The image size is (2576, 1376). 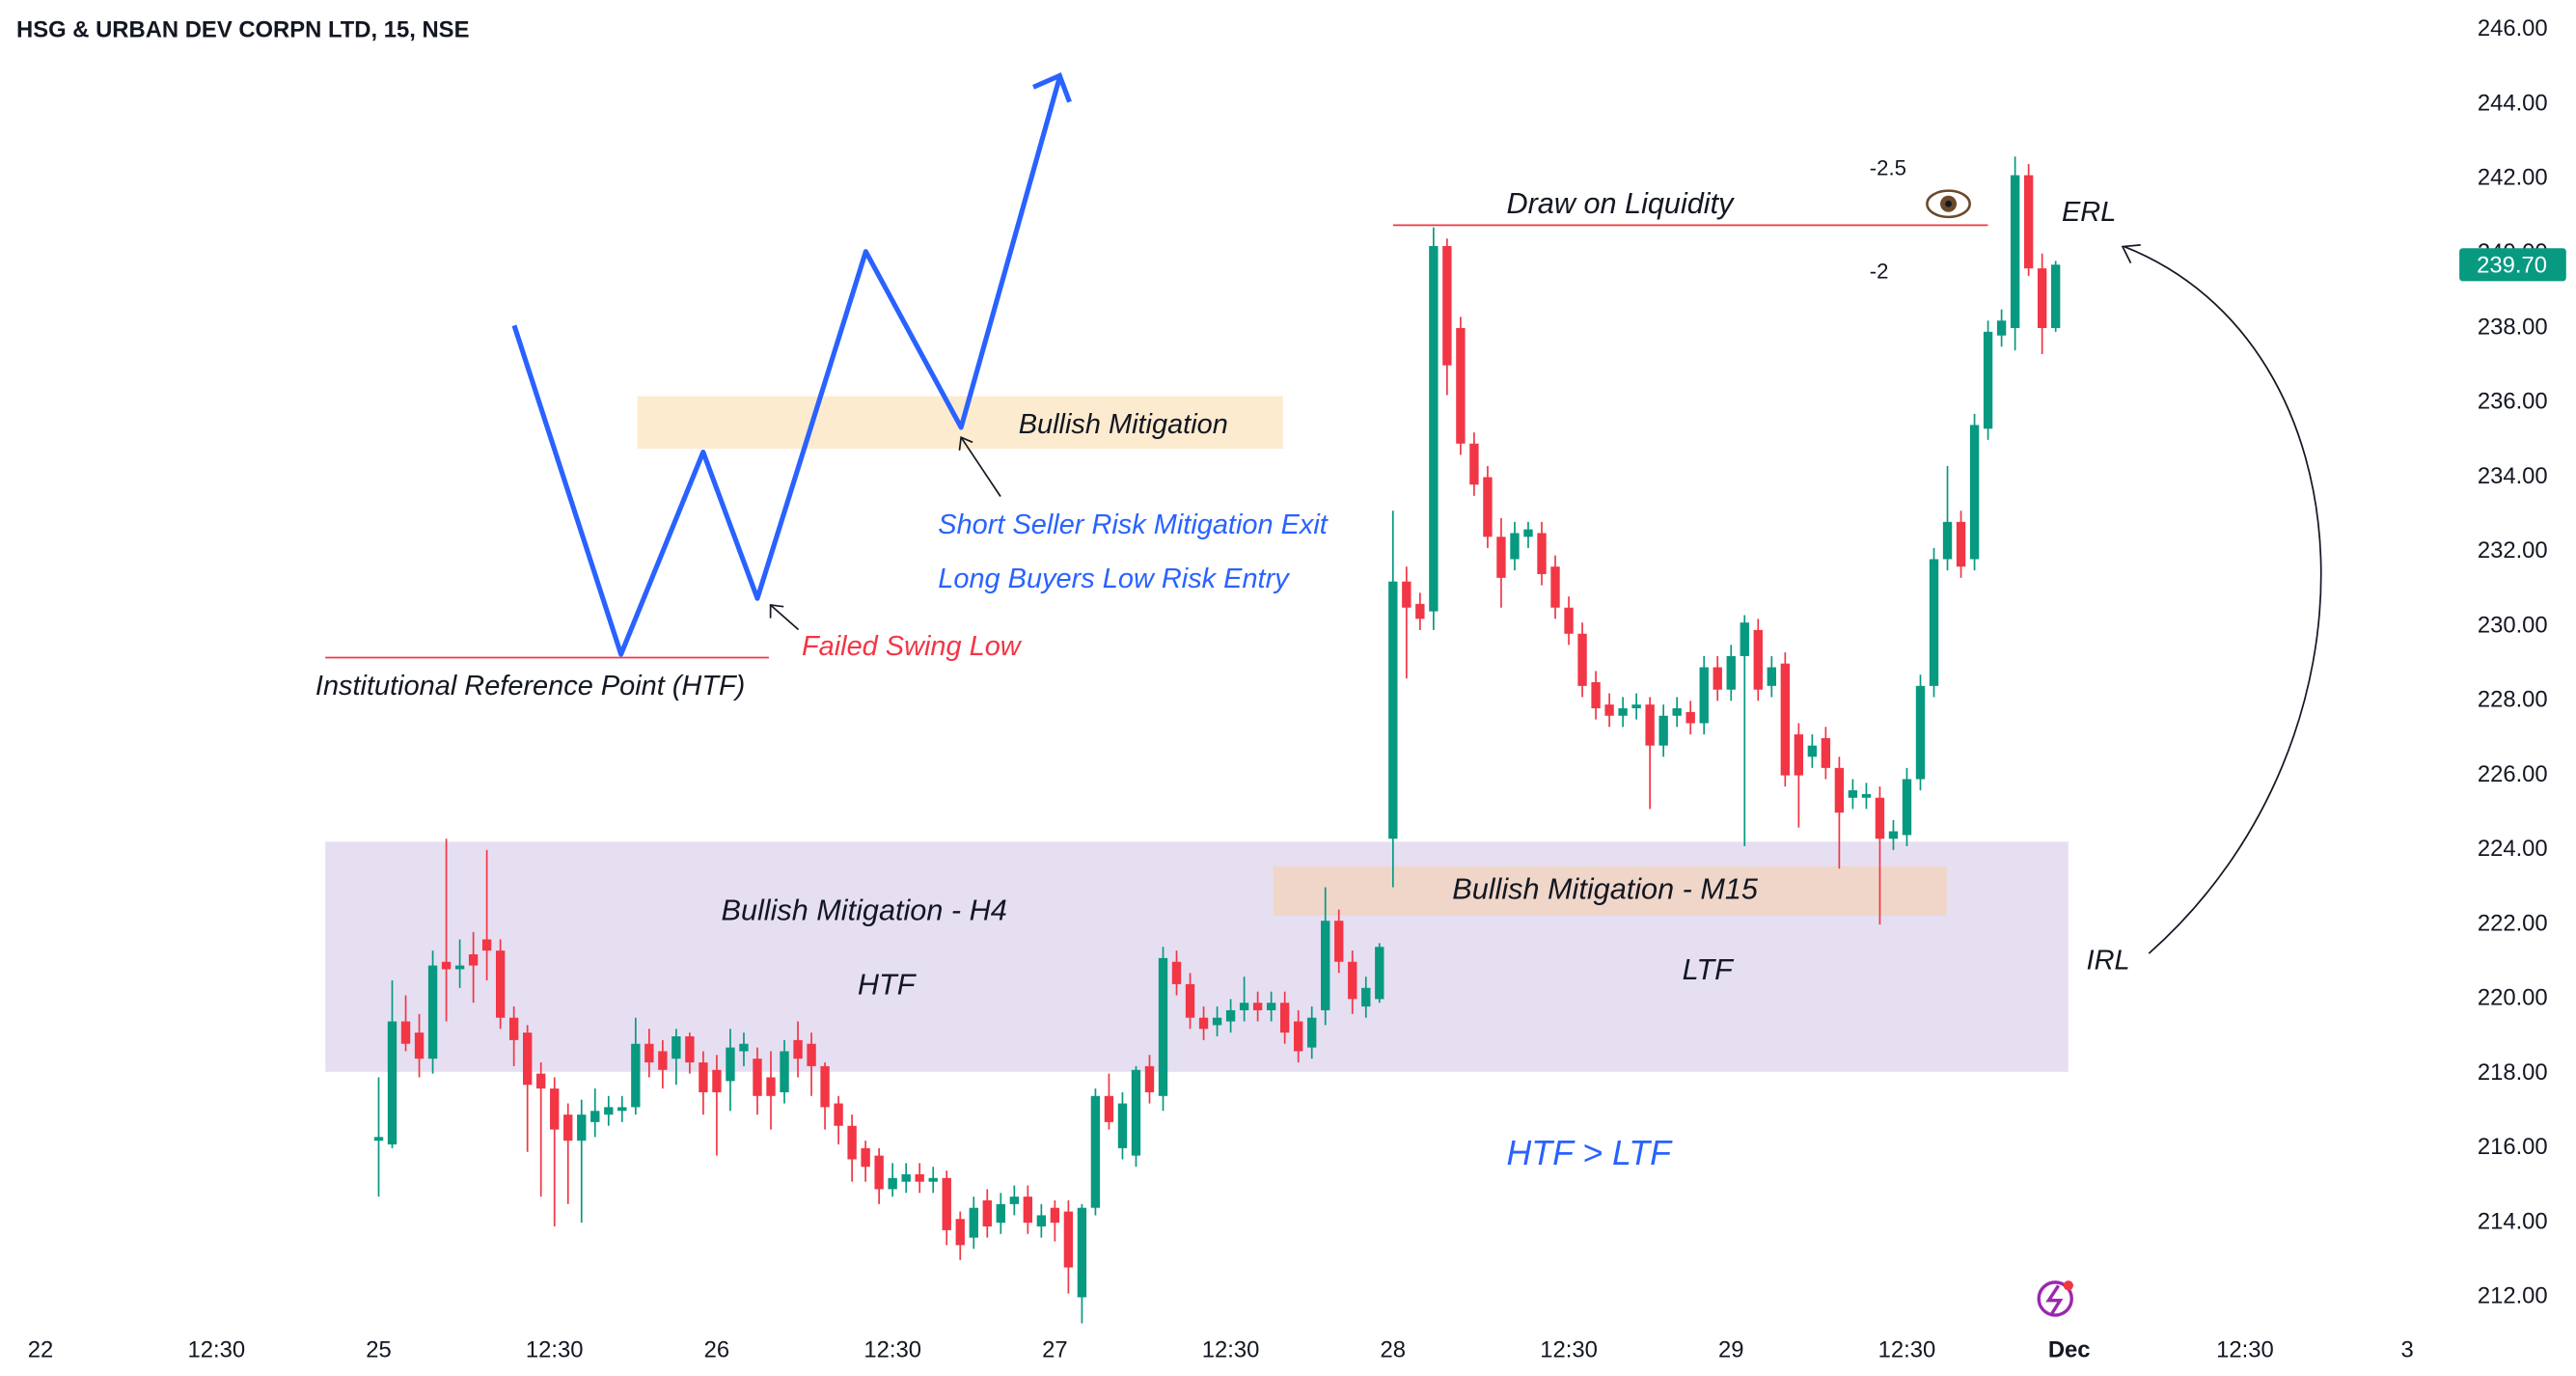 I want to click on eye-icon, so click(x=1949, y=204).